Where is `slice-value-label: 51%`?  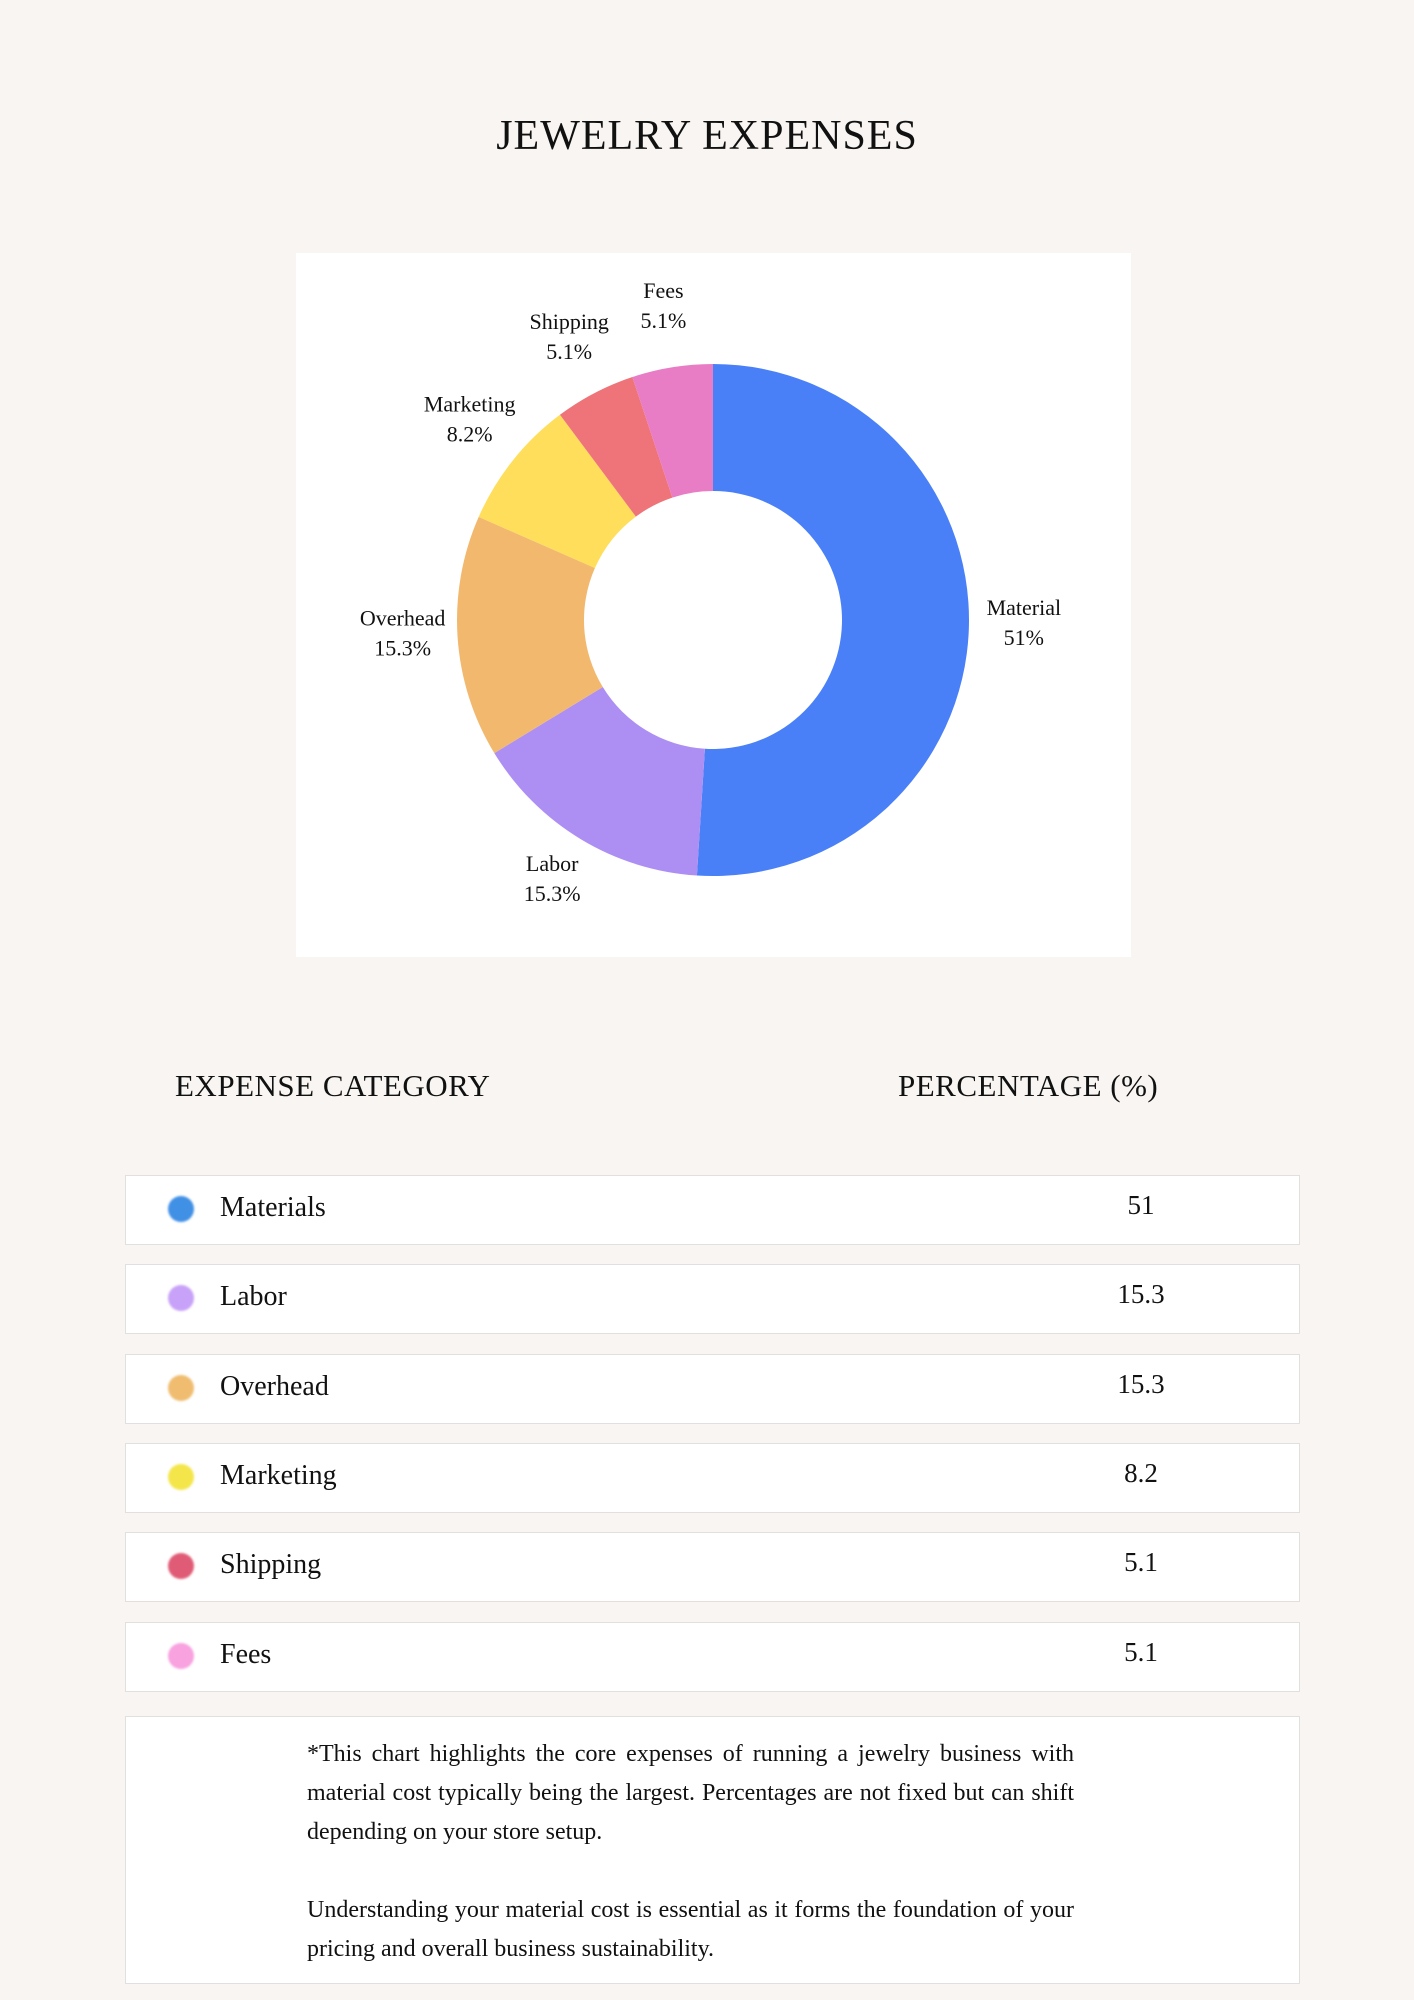 slice-value-label: 51% is located at coordinates (1024, 637).